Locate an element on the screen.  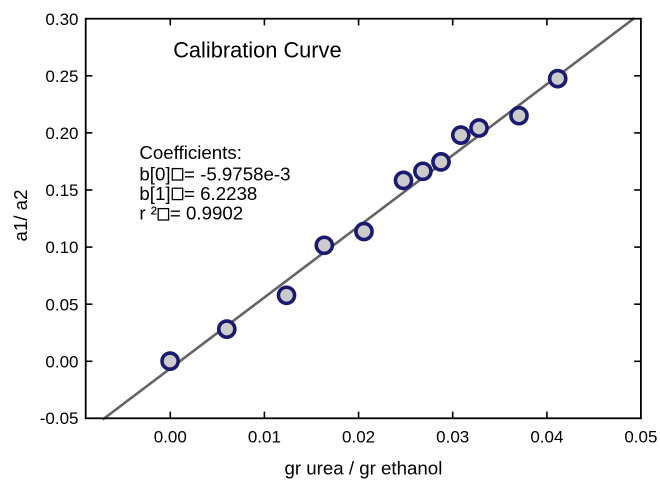
svg-text: 0.10 is located at coordinates (61, 247).